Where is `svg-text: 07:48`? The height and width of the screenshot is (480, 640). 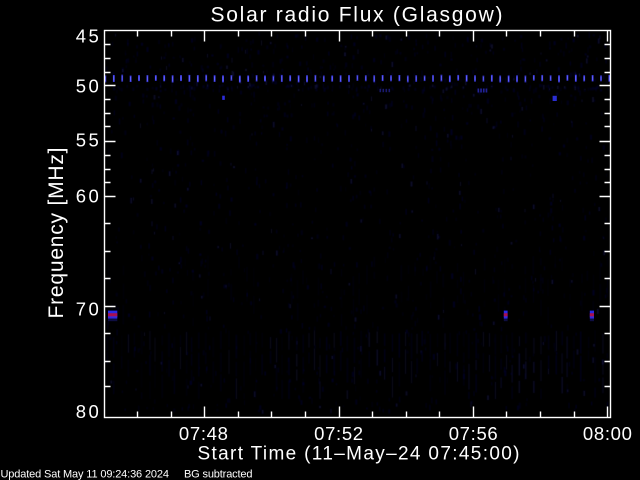 svg-text: 07:48 is located at coordinates (203, 433).